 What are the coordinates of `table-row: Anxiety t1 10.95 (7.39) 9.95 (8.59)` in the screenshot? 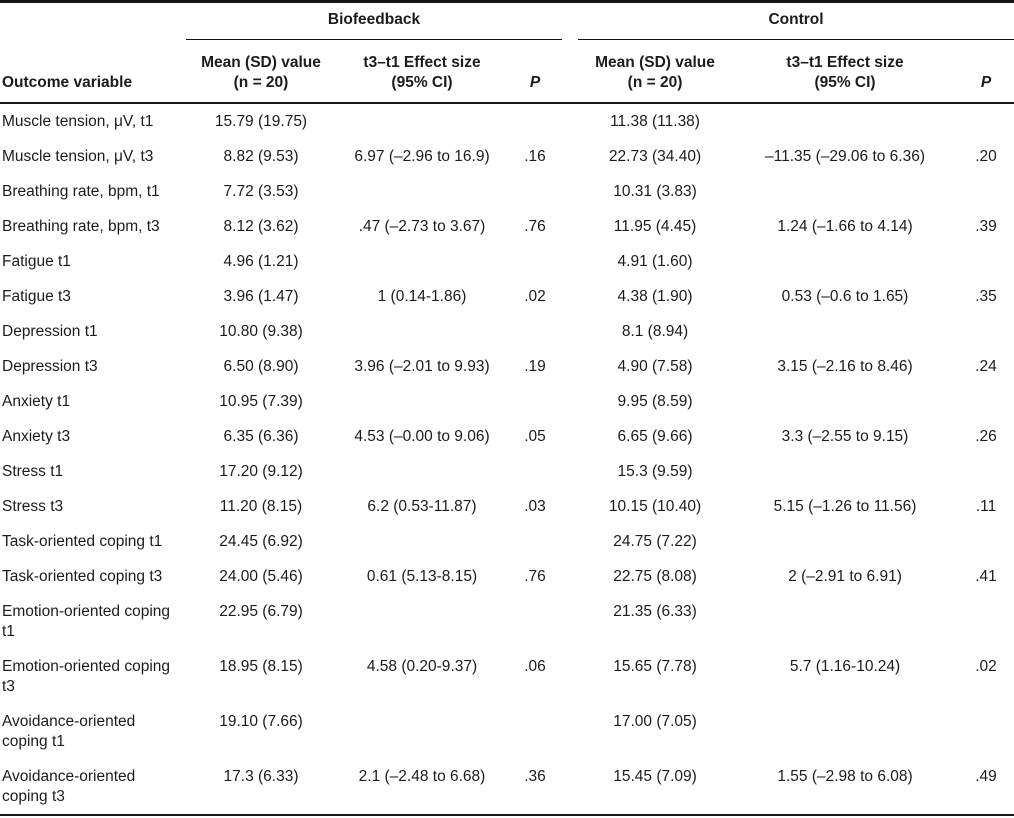 It's located at (507, 401).